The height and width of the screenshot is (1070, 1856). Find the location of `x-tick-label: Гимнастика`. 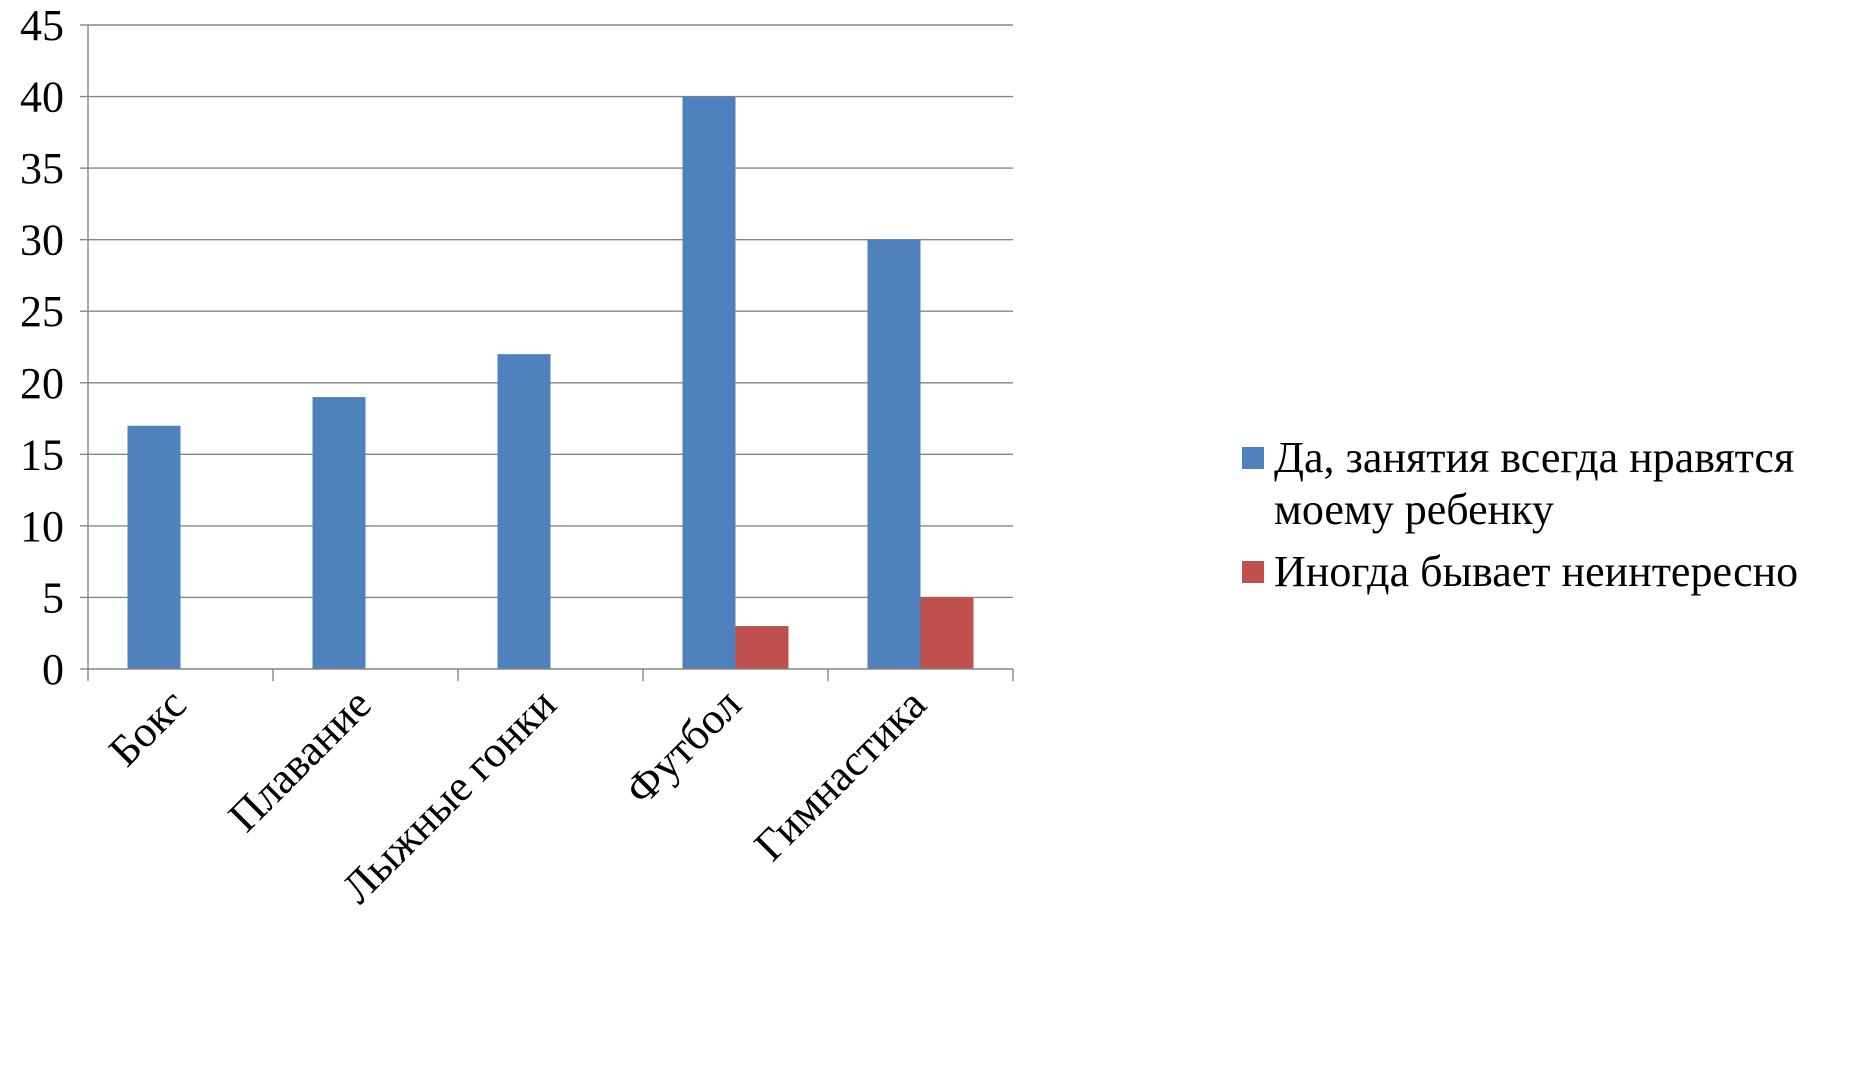

x-tick-label: Гимнастика is located at coordinates (840, 774).